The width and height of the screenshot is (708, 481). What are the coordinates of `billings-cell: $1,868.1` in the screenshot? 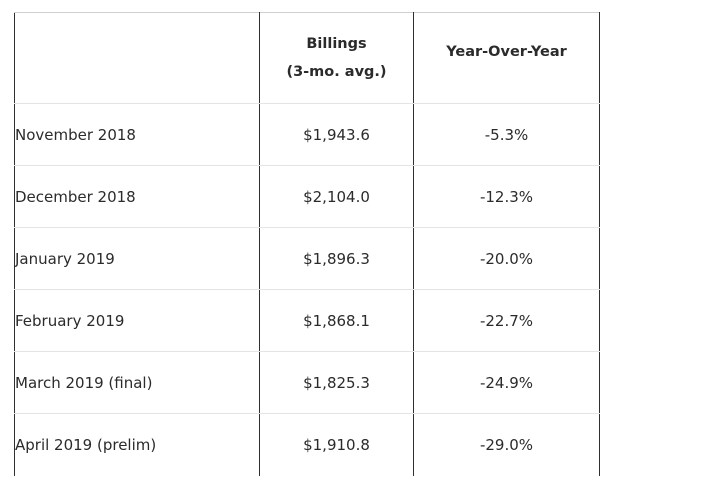 It's located at (336, 320).